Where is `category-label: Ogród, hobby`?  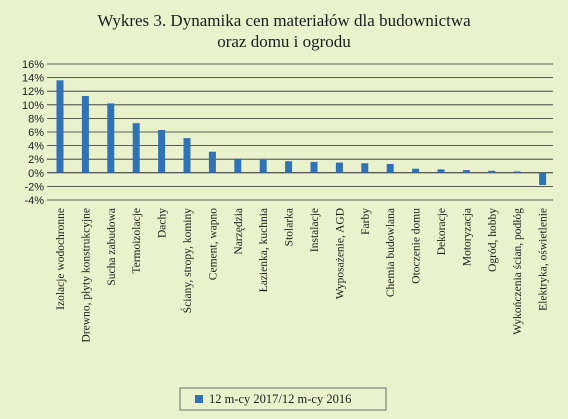
category-label: Ogród, hobby is located at coordinates (493, 240).